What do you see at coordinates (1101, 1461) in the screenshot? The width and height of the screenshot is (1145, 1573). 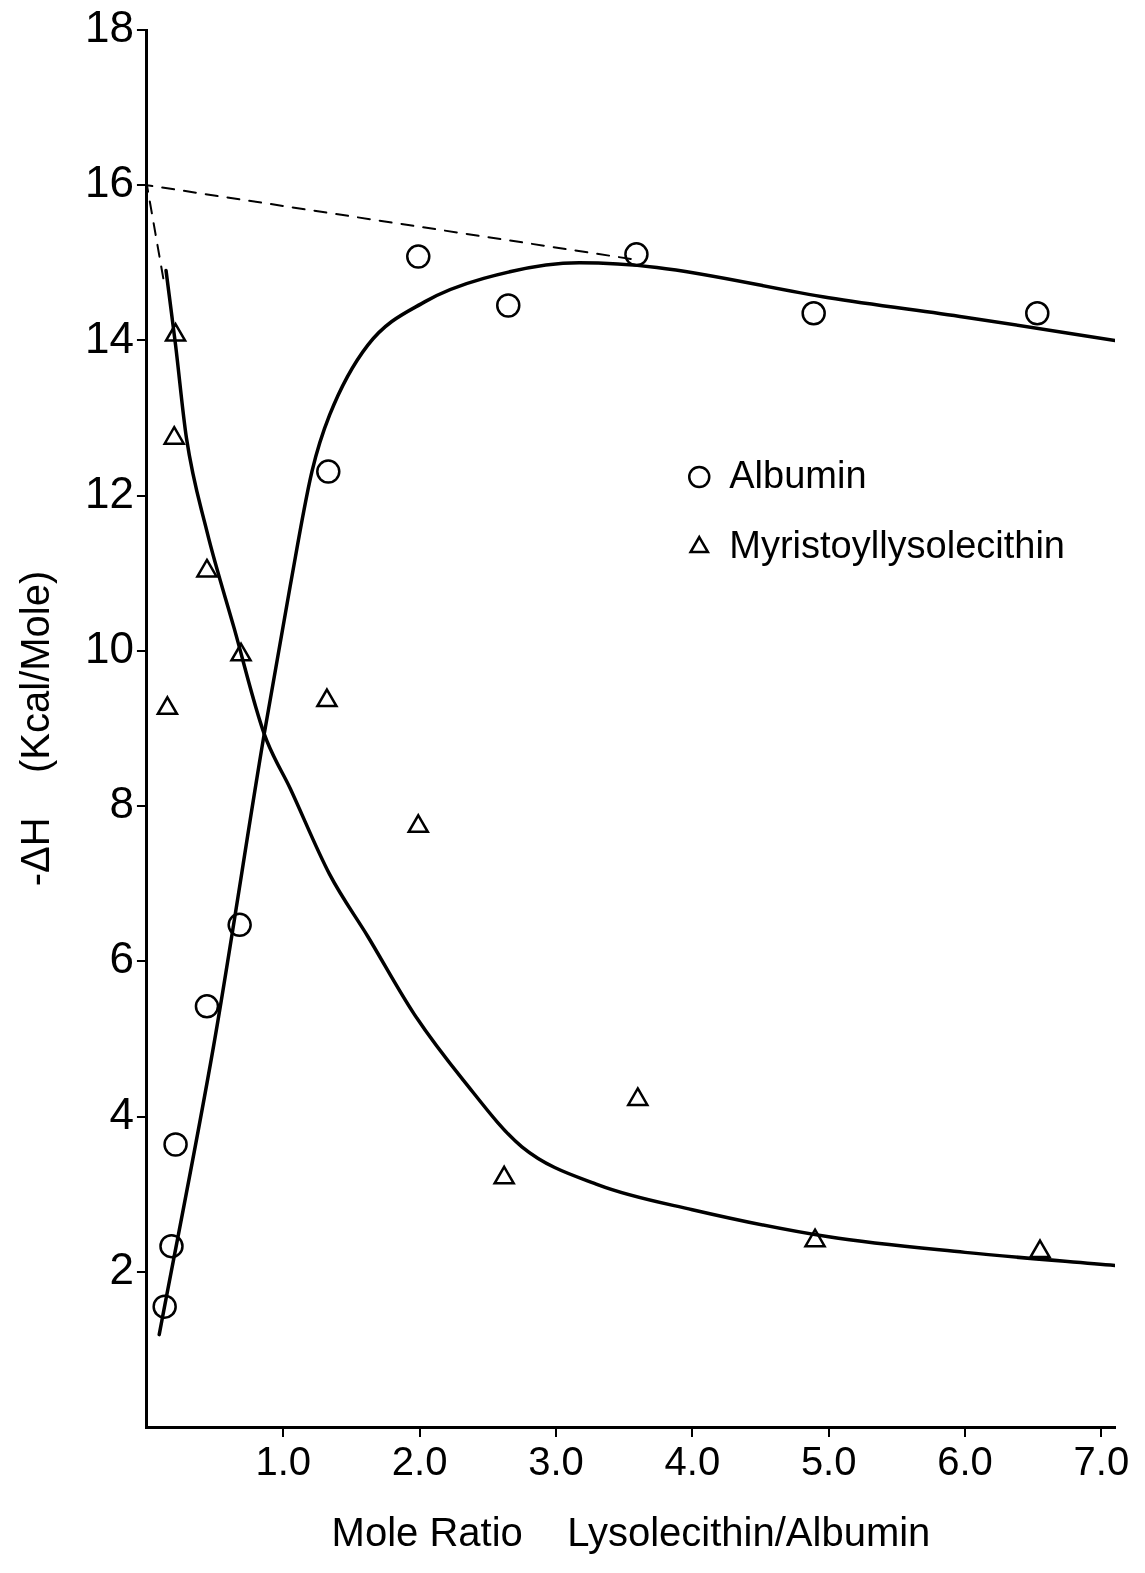 I see `x-tick-label: 7.0` at bounding box center [1101, 1461].